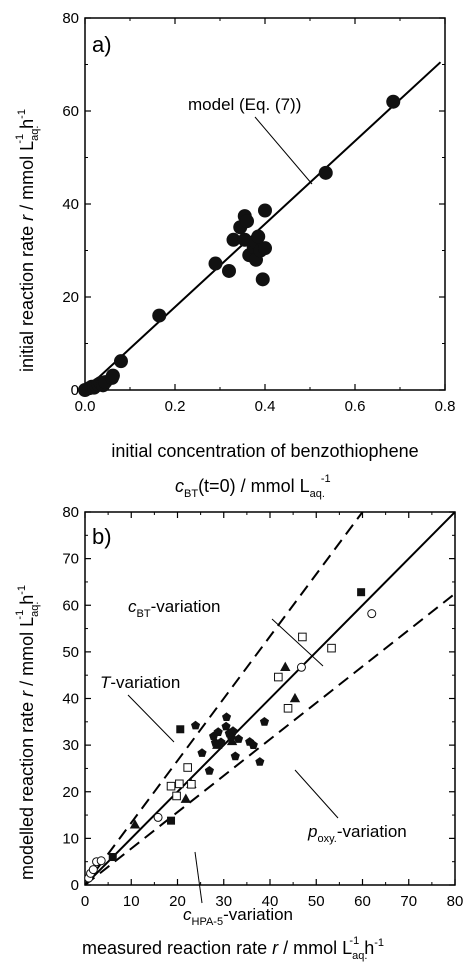  I want to click on panel-b-ytick-label: 50, so click(70, 652).